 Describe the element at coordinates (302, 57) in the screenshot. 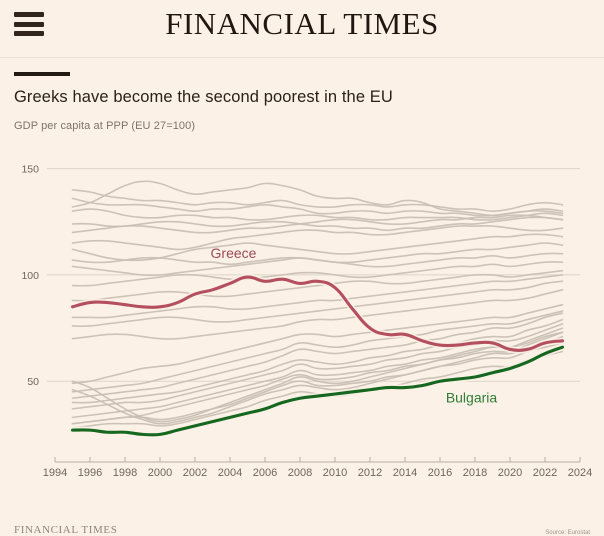

I see `masthead-divider` at that location.